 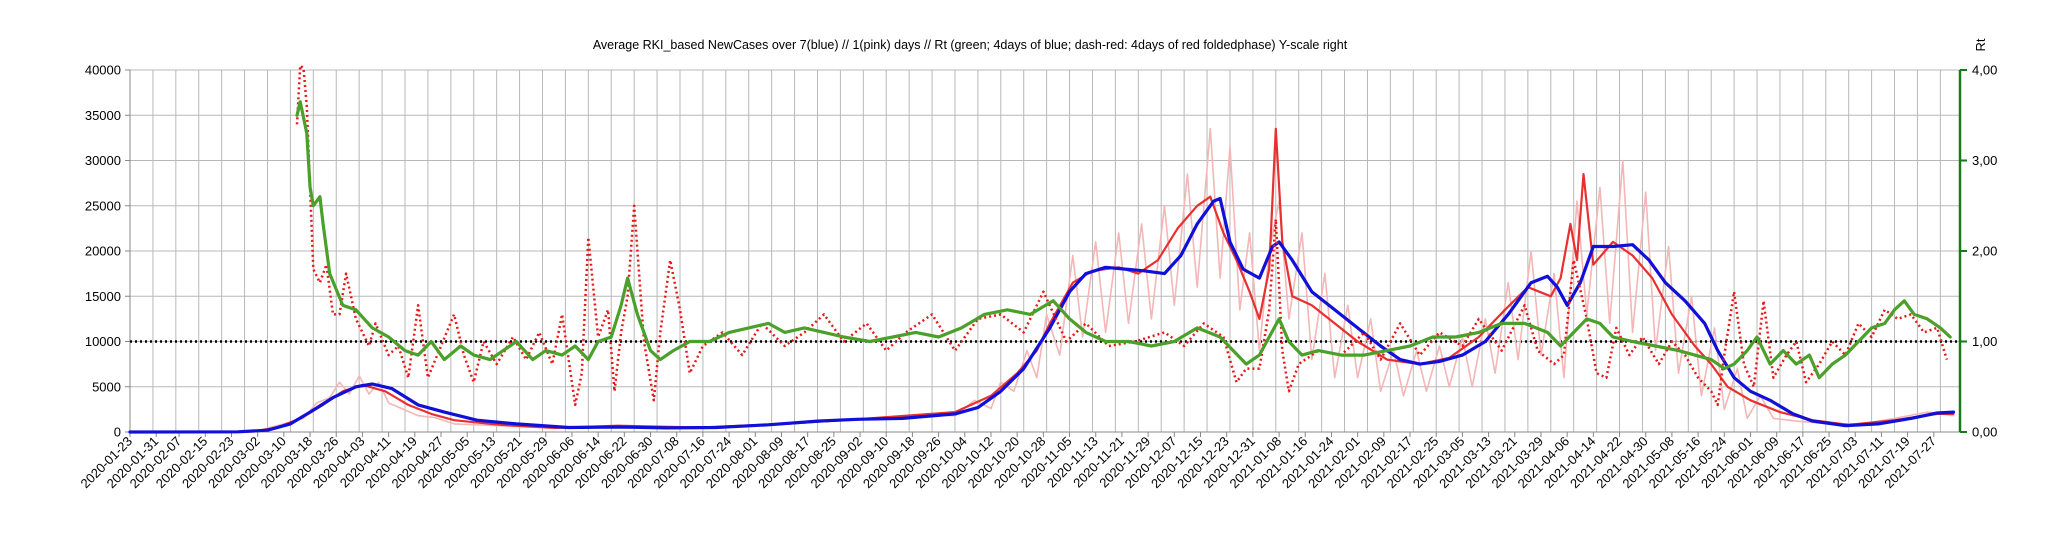 I want to click on y-tick-label-right: 0,00, so click(x=1984, y=432).